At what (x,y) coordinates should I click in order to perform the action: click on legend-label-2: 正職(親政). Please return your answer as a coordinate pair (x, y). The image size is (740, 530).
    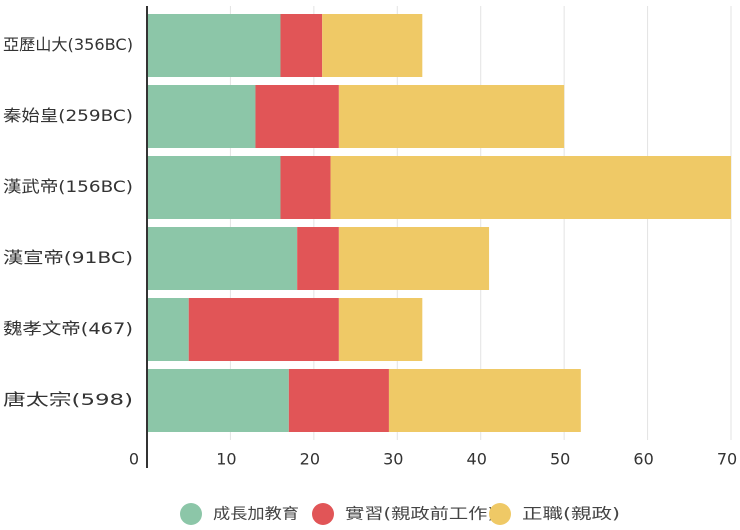
    Looking at the image, I should click on (571, 514).